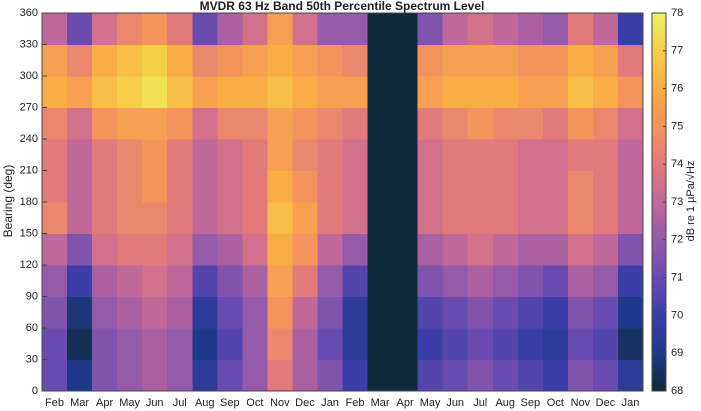 Image resolution: width=701 pixels, height=411 pixels. I want to click on x-tick-label: Dec, so click(606, 403).